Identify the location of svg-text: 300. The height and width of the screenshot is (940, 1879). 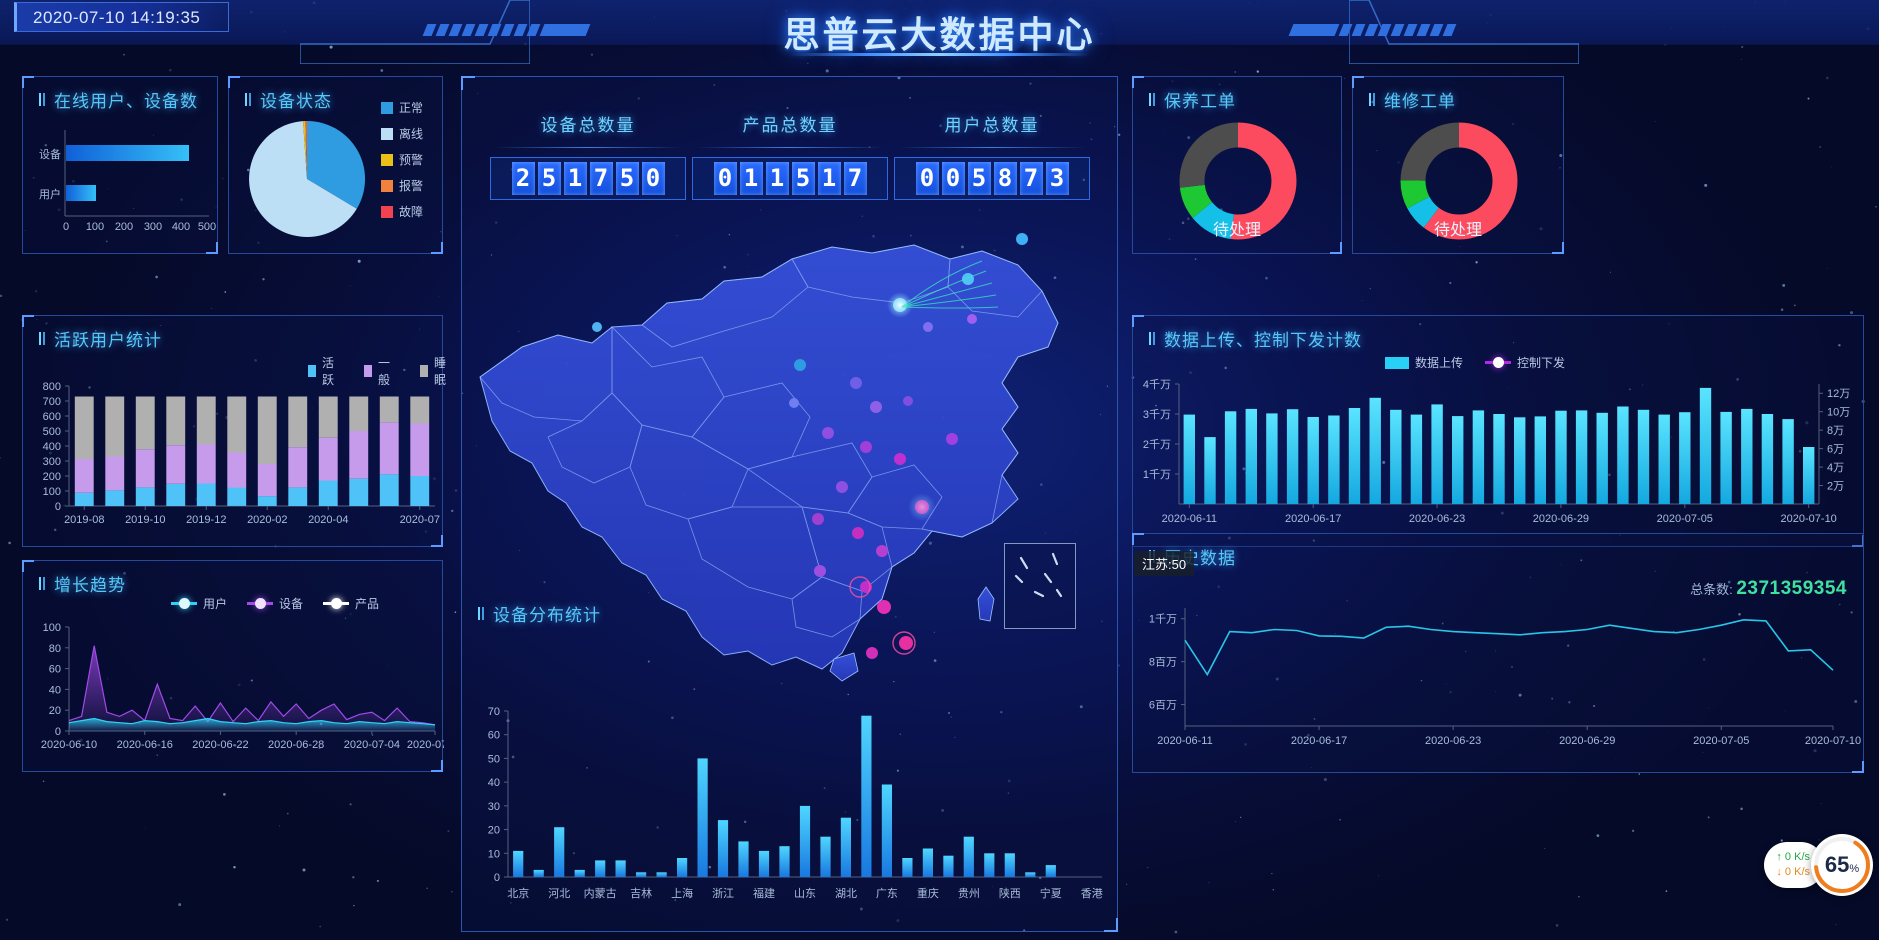
(153, 227).